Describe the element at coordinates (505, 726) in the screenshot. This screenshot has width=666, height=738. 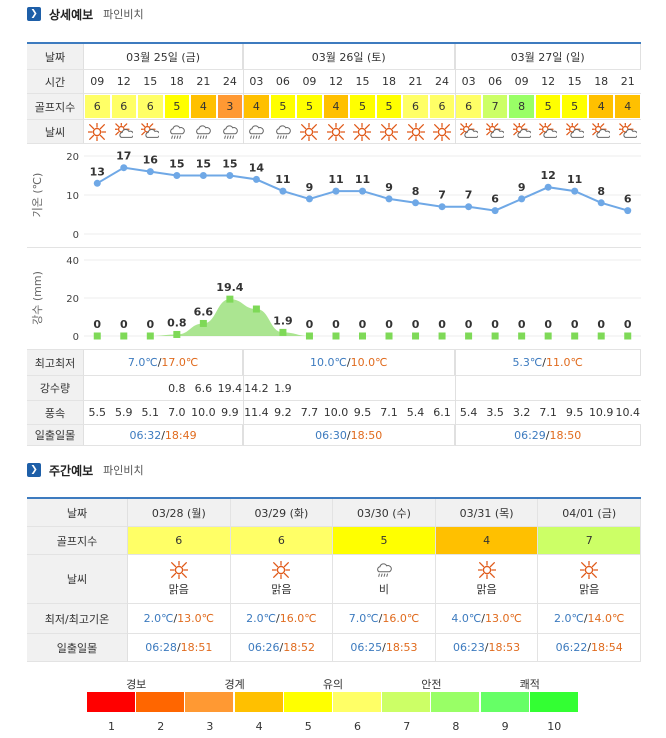
I see `legend-number: 9` at that location.